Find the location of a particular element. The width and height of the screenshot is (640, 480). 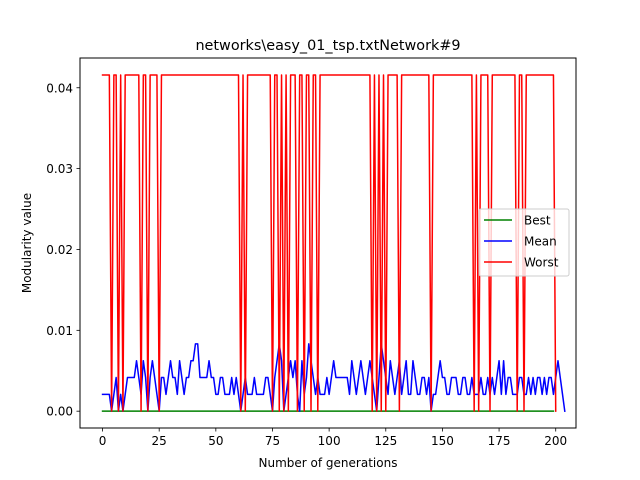

legend: Best Mean Worst is located at coordinates (524, 242).